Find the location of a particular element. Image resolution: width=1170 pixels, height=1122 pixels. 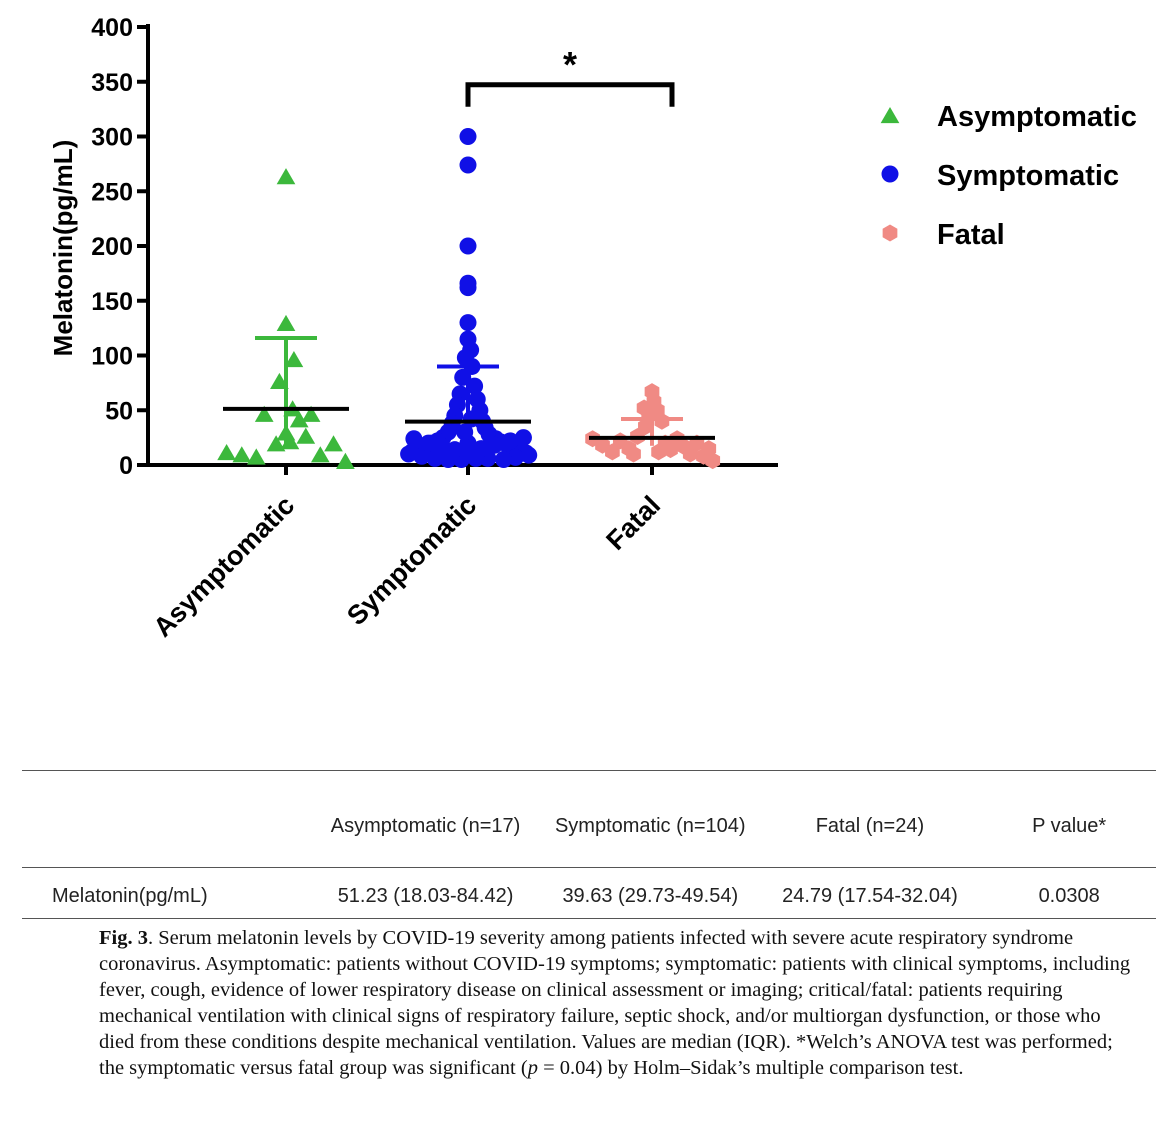

y-tick-label: 150 is located at coordinates (112, 302).